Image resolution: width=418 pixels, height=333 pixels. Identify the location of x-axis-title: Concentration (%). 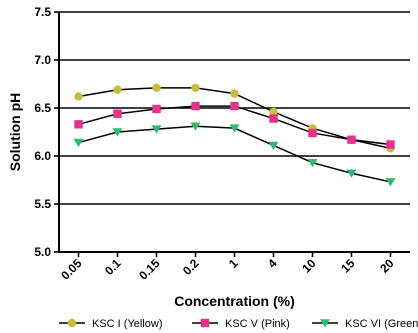
(234, 301).